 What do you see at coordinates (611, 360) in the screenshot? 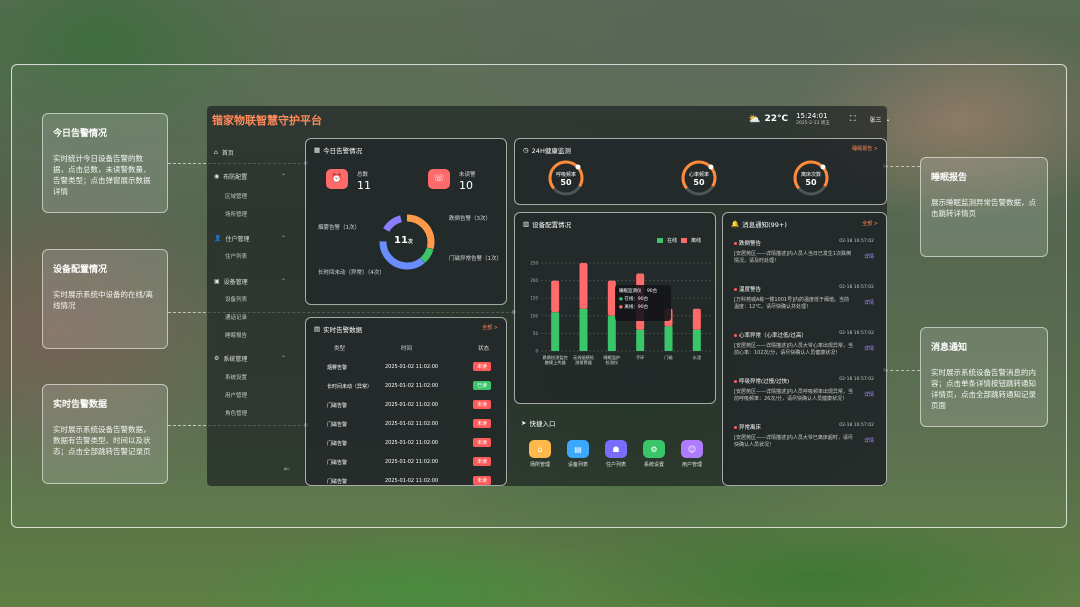
I see `x-tick-label: 睡眠监护检测仪` at bounding box center [611, 360].